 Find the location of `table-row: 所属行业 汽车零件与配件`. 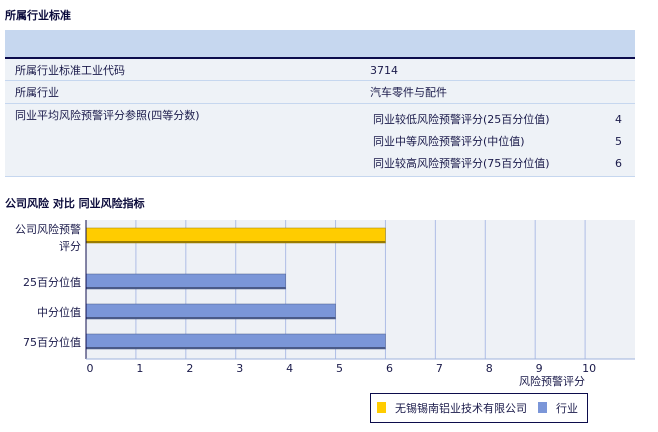

table-row: 所属行业 汽车零件与配件 is located at coordinates (320, 92).